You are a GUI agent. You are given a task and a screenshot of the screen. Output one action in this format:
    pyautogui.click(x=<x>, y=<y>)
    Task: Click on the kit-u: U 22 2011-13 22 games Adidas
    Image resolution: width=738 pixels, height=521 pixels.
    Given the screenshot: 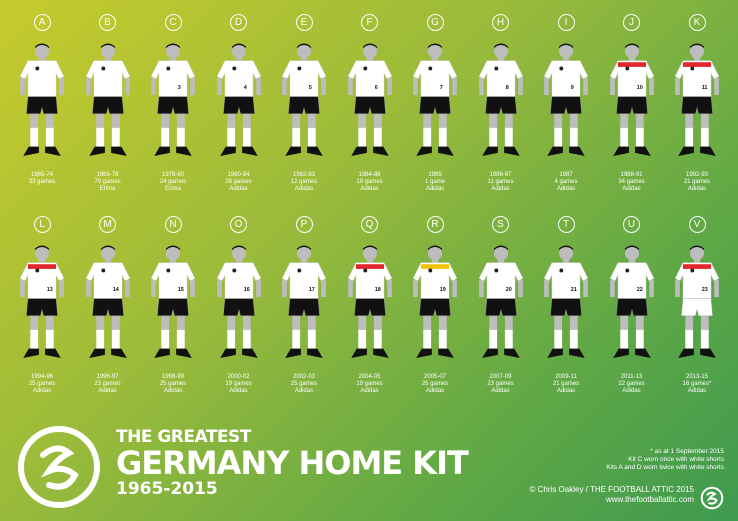 What is the action you would take?
    pyautogui.click(x=632, y=305)
    